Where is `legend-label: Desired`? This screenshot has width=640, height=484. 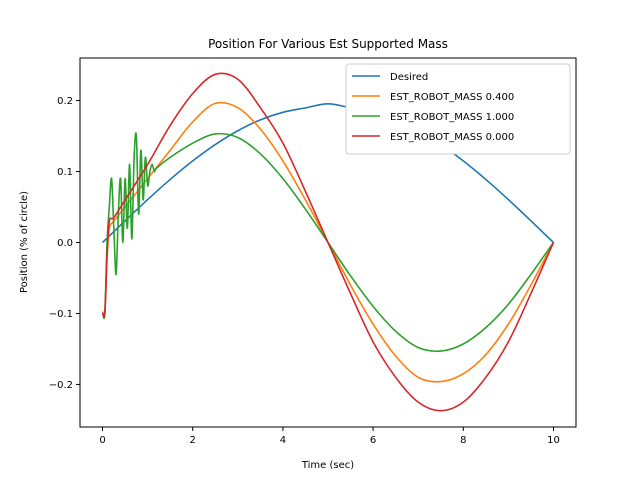
legend-label: Desired is located at coordinates (409, 77).